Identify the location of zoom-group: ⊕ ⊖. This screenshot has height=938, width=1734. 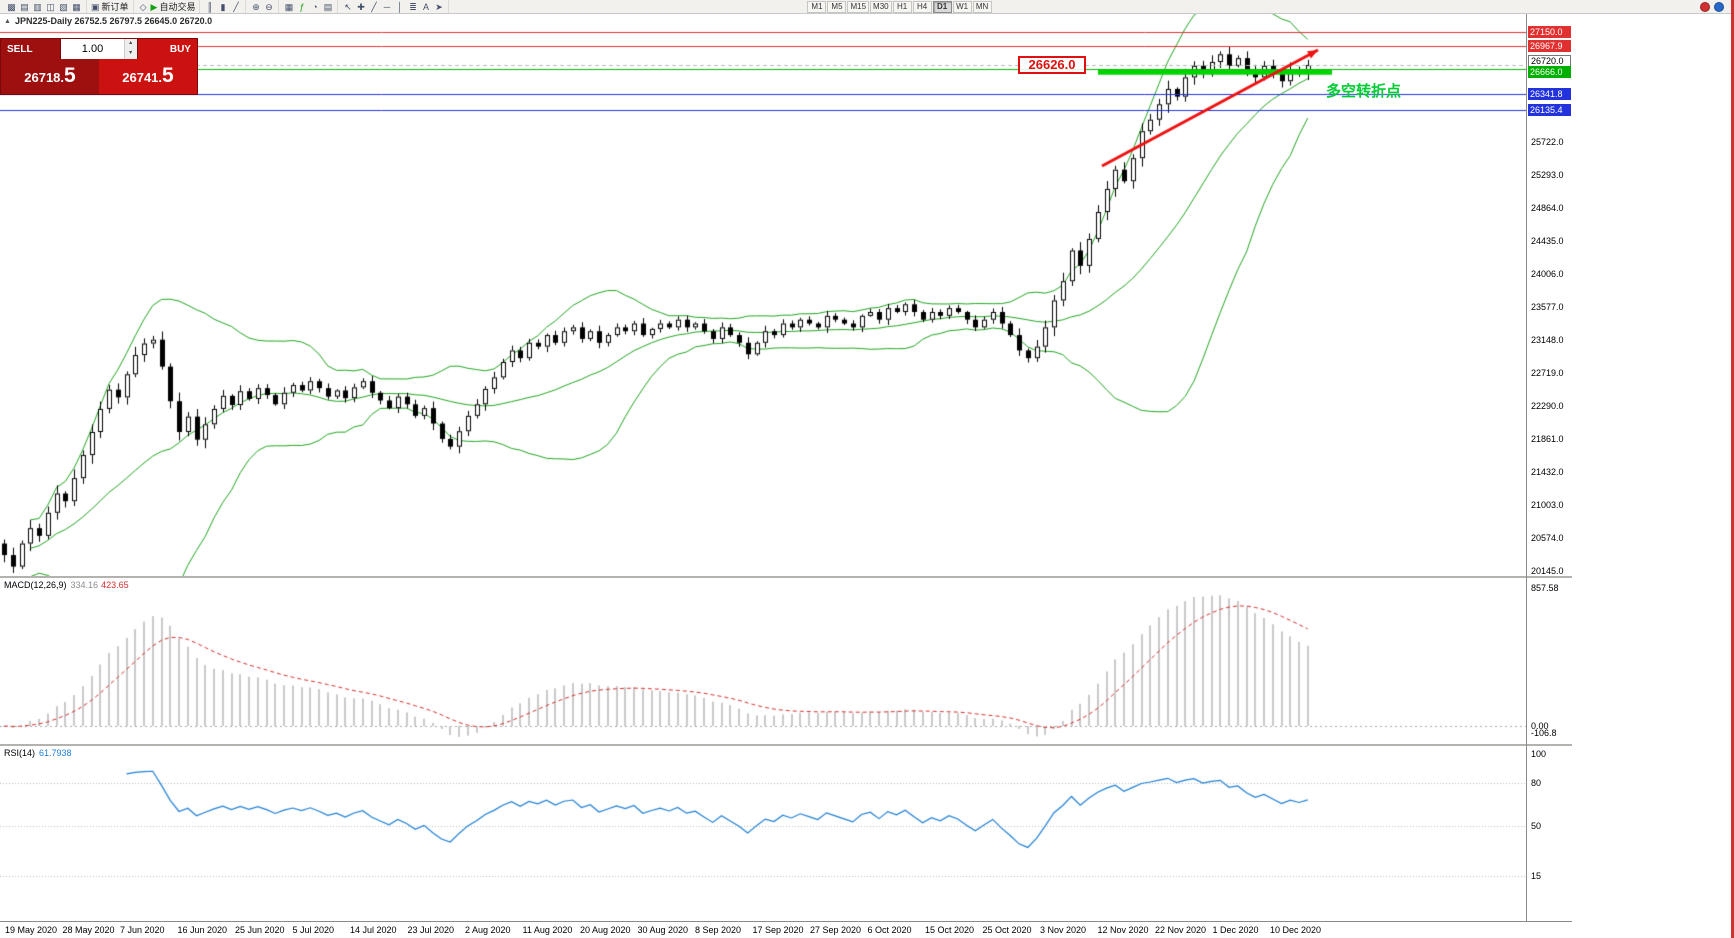
(263, 6).